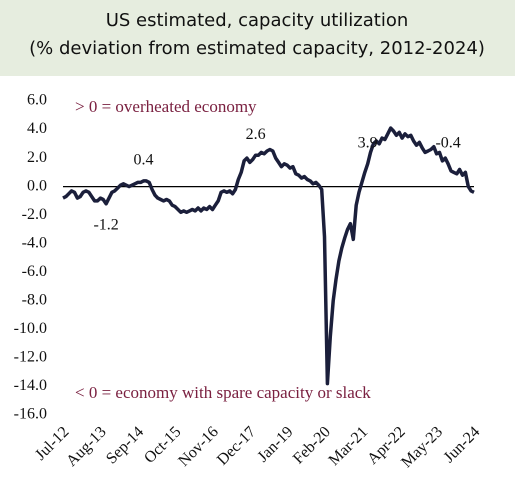 The width and height of the screenshot is (515, 503). Describe the element at coordinates (37, 157) in the screenshot. I see `y-tick-label: 2.0` at that location.